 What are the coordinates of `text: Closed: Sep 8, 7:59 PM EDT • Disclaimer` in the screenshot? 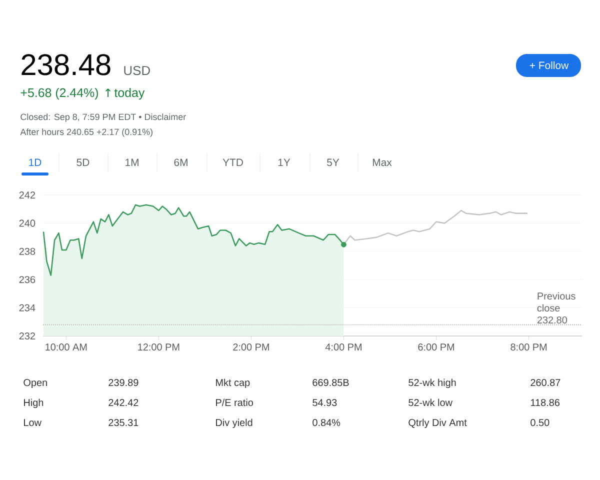 It's located at (103, 117).